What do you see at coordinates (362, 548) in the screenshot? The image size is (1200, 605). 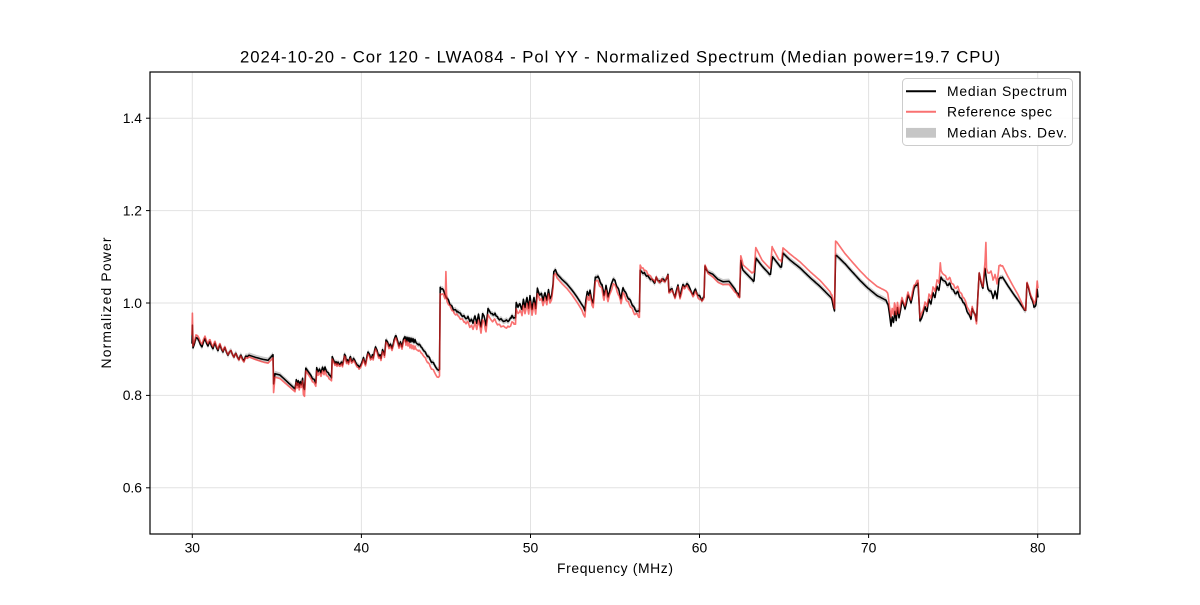 I see `svg-text: 40` at bounding box center [362, 548].